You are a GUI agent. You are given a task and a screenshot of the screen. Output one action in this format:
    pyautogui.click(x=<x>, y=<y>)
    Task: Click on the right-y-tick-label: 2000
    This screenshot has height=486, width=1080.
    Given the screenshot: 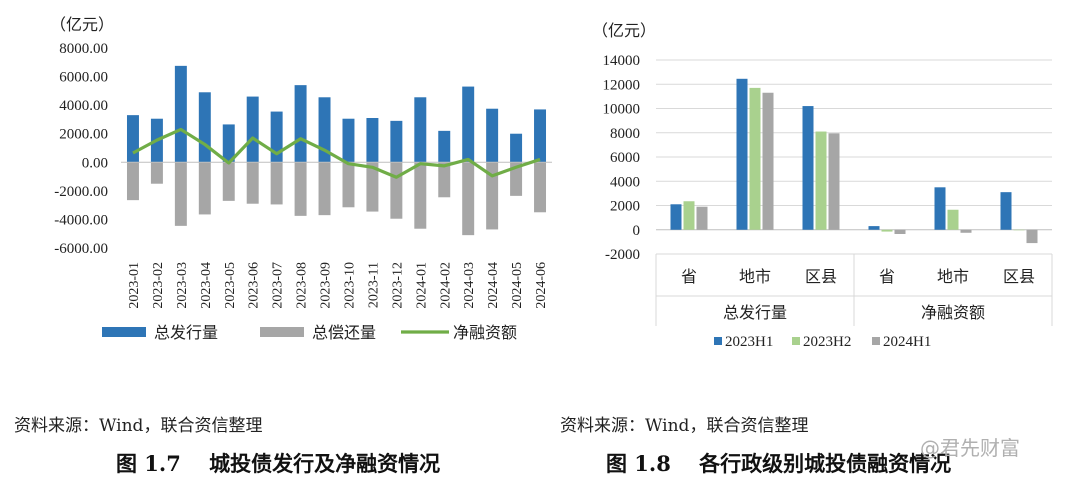 What is the action you would take?
    pyautogui.click(x=625, y=207)
    